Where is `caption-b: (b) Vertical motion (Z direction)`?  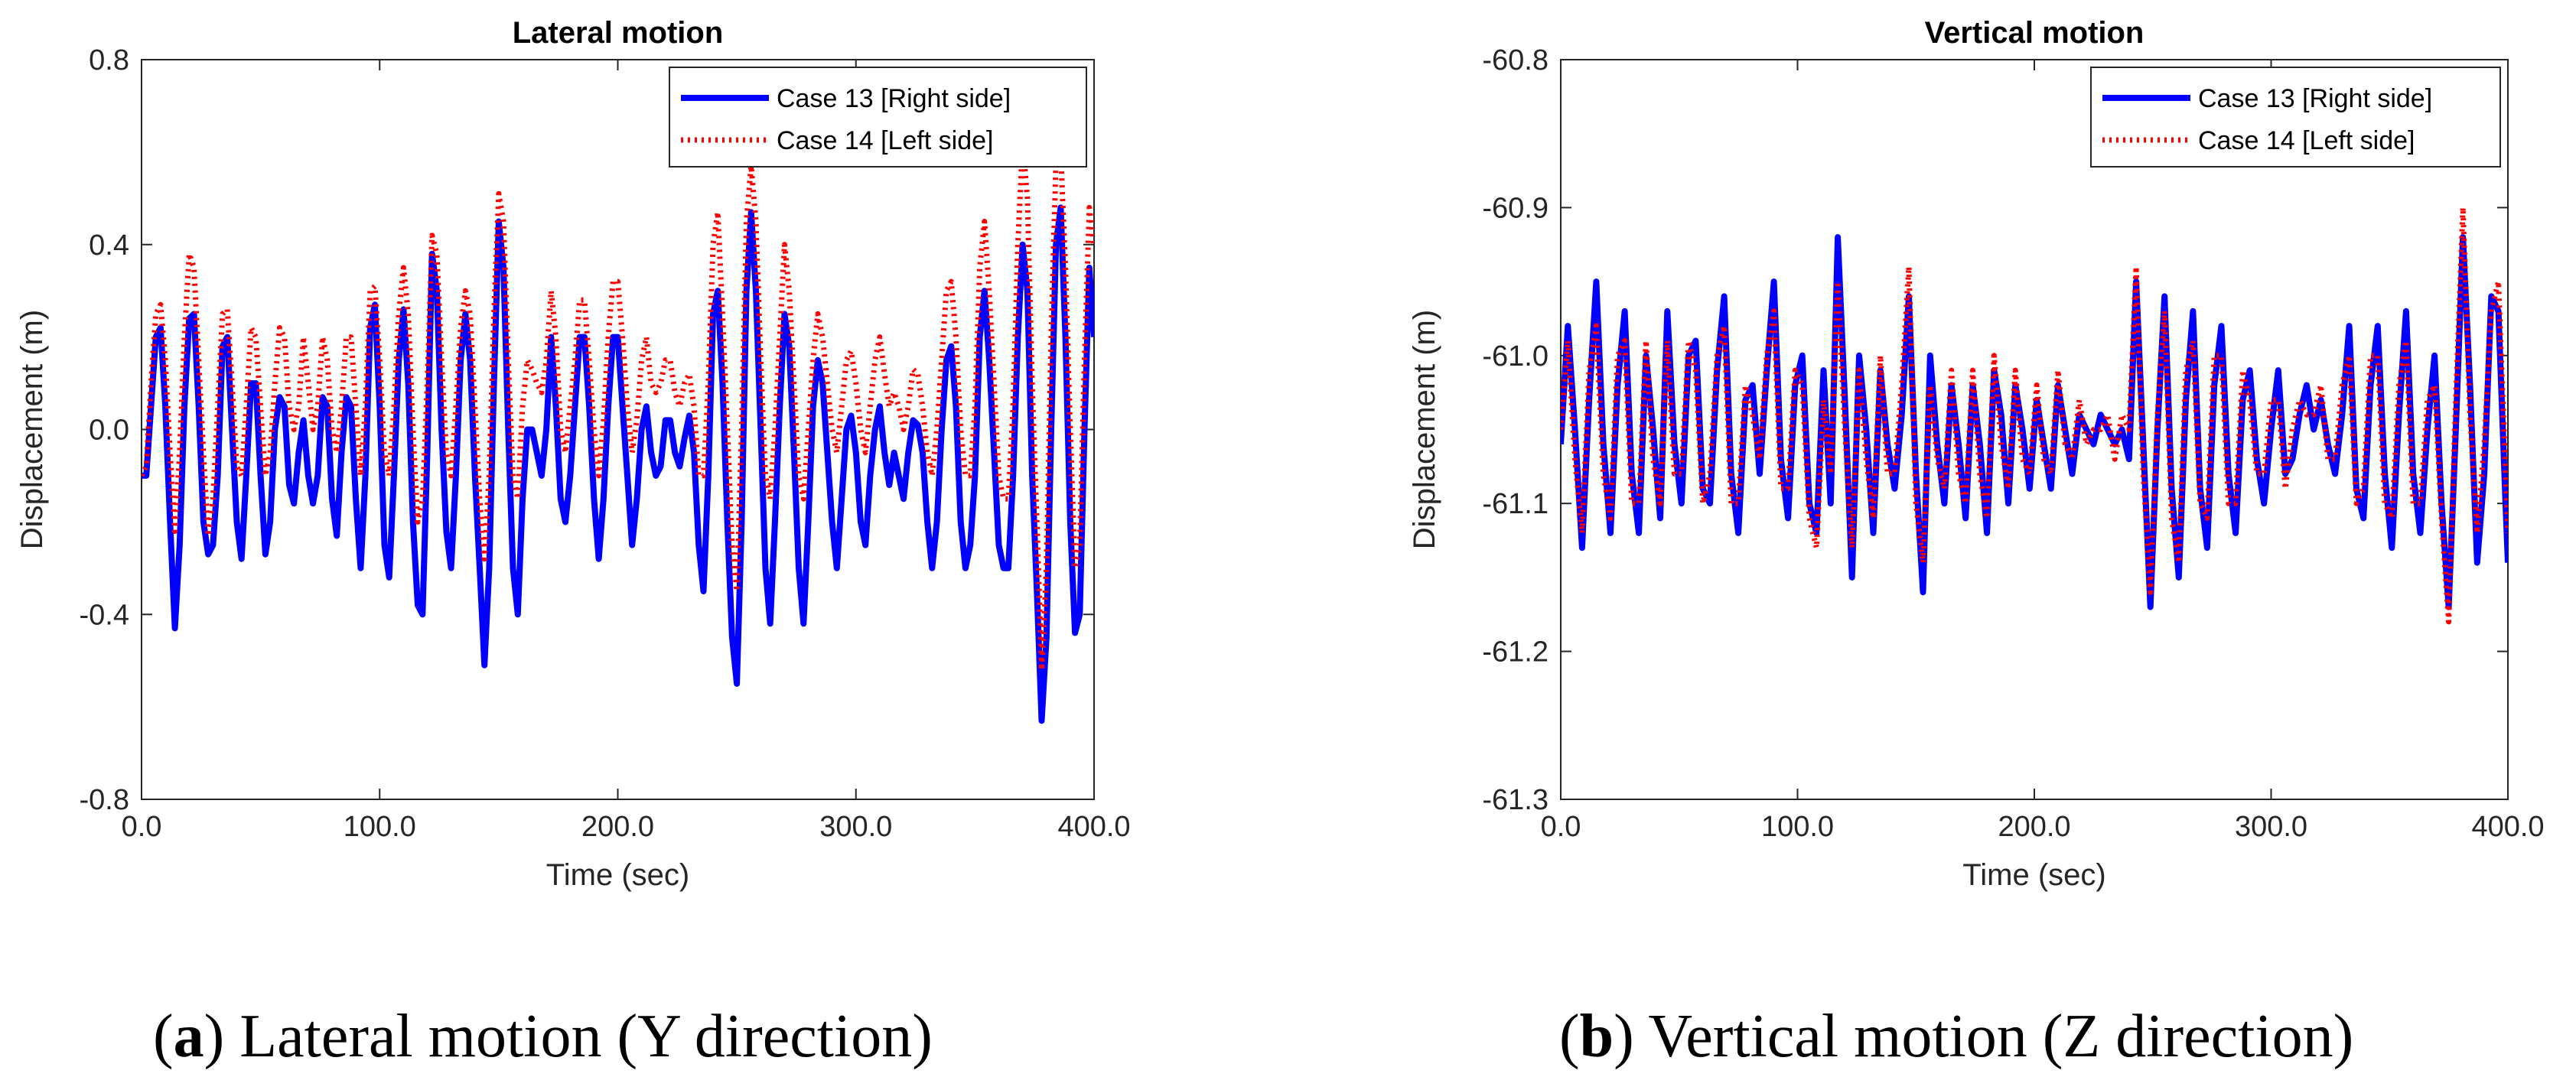
caption-b: (b) Vertical motion (Z direction) is located at coordinates (1957, 1037).